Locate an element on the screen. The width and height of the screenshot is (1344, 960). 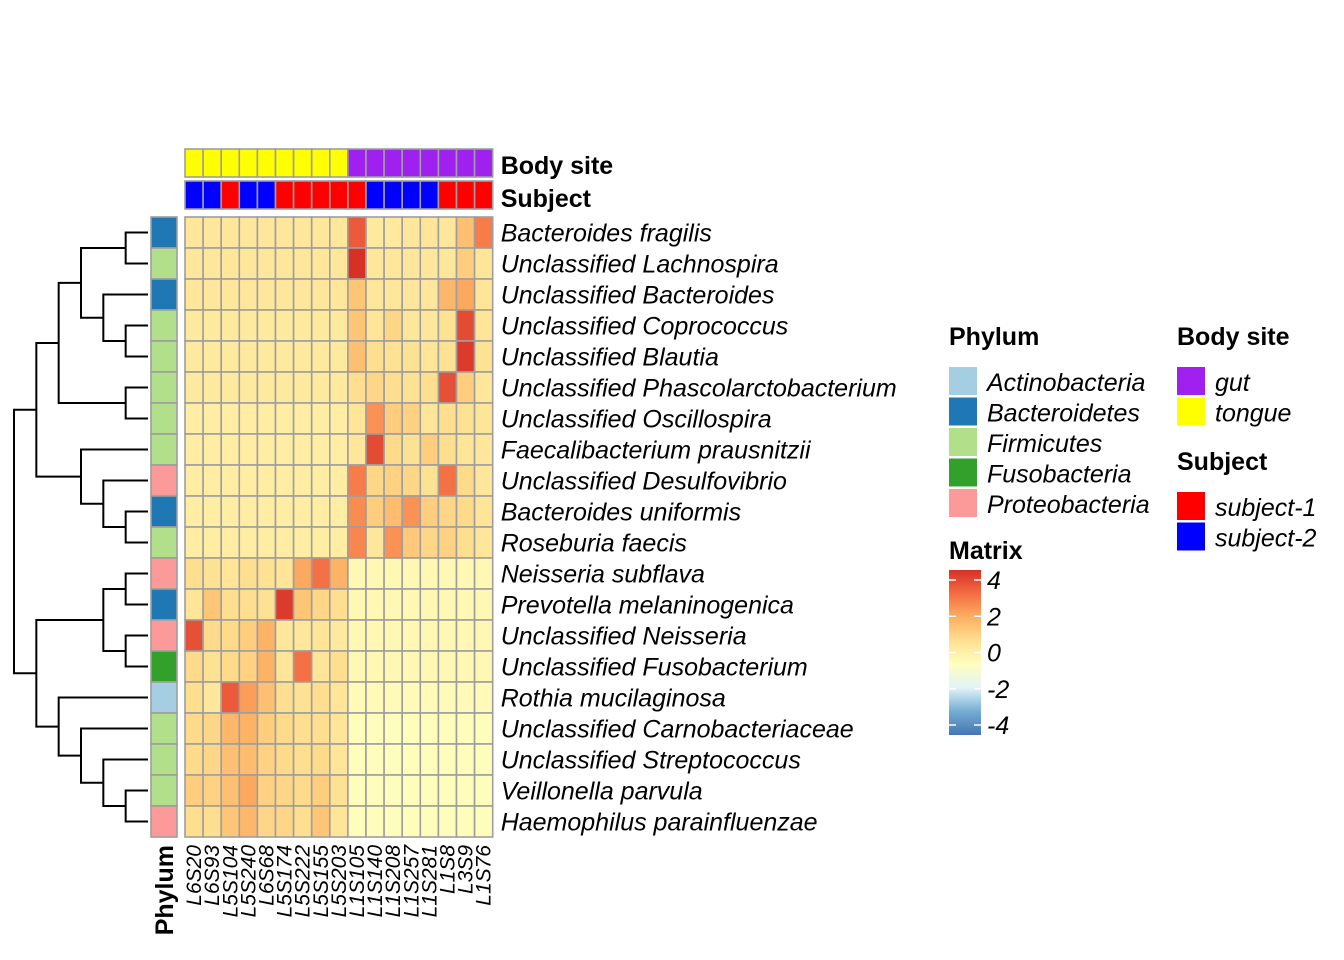
subject-legend-label: subject-1 is located at coordinates (1265, 508).